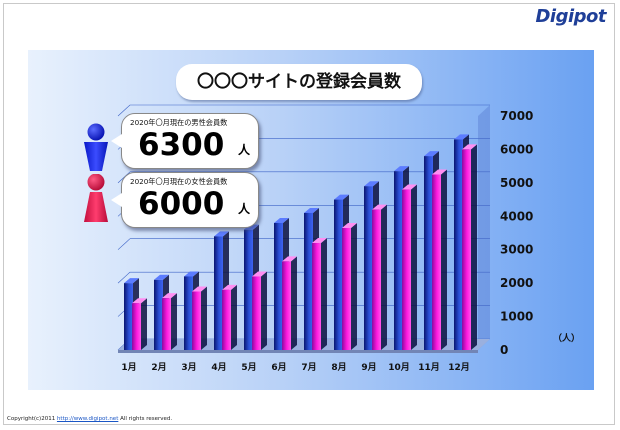 Image resolution: width=620 pixels, height=430 pixels. What do you see at coordinates (461, 137) in the screenshot?
I see `bar-series1-12-top` at bounding box center [461, 137].